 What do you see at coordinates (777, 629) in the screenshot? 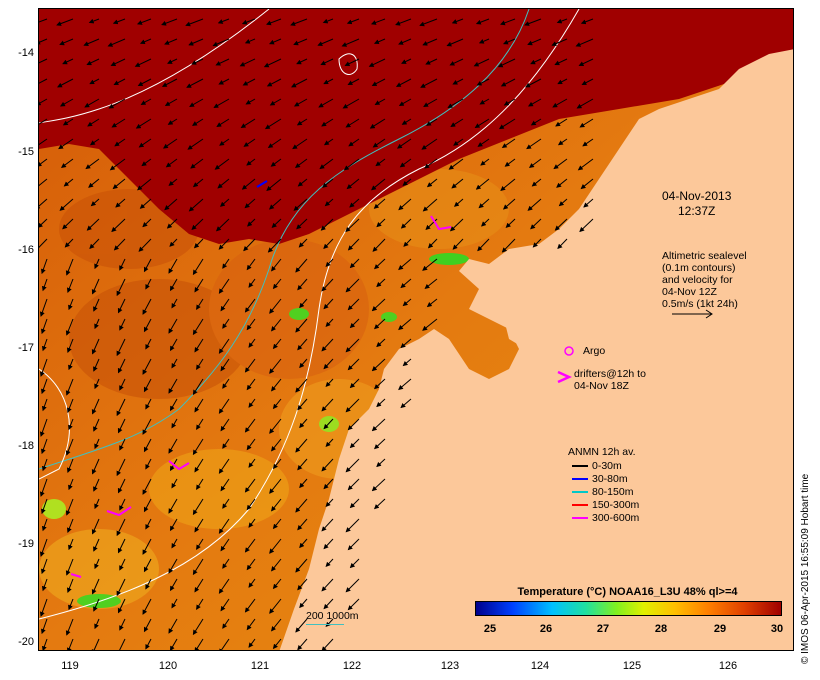
I see `colorbar-tick: 30` at bounding box center [777, 629].